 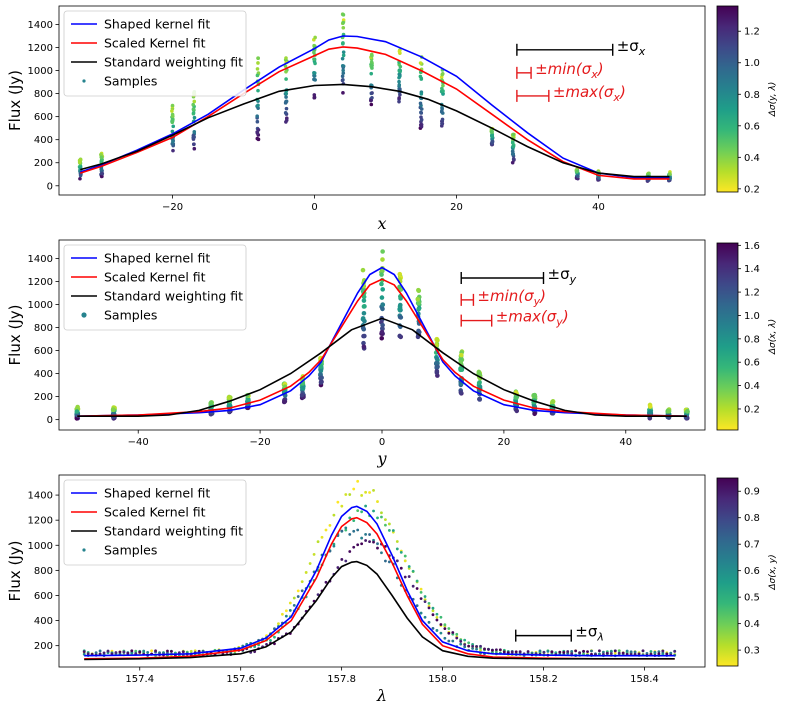 What do you see at coordinates (571, 93) in the screenshot?
I see `sigma-annotation: ±max(σx)` at bounding box center [571, 93].